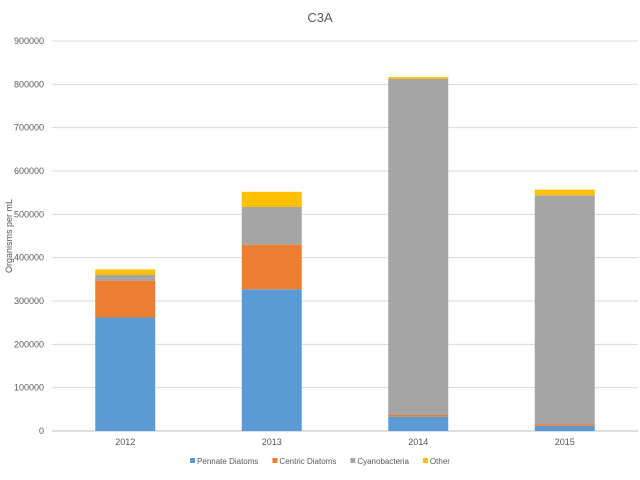  What do you see at coordinates (440, 461) in the screenshot?
I see `legend-label: Other` at bounding box center [440, 461].